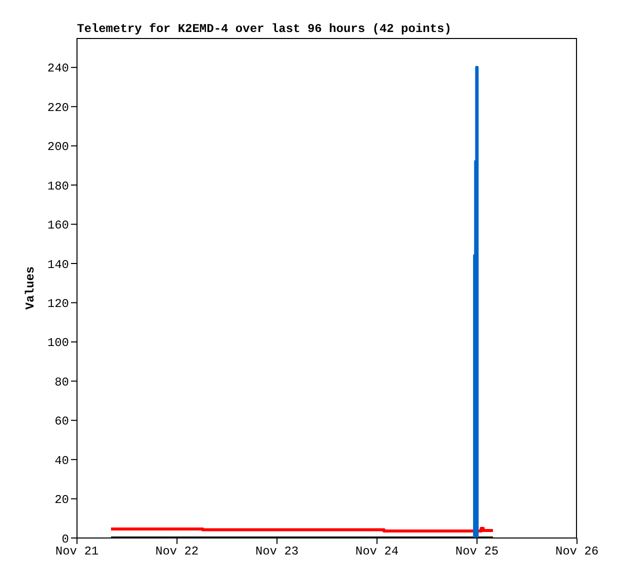  I want to click on y-tick-label: 180, so click(58, 186).